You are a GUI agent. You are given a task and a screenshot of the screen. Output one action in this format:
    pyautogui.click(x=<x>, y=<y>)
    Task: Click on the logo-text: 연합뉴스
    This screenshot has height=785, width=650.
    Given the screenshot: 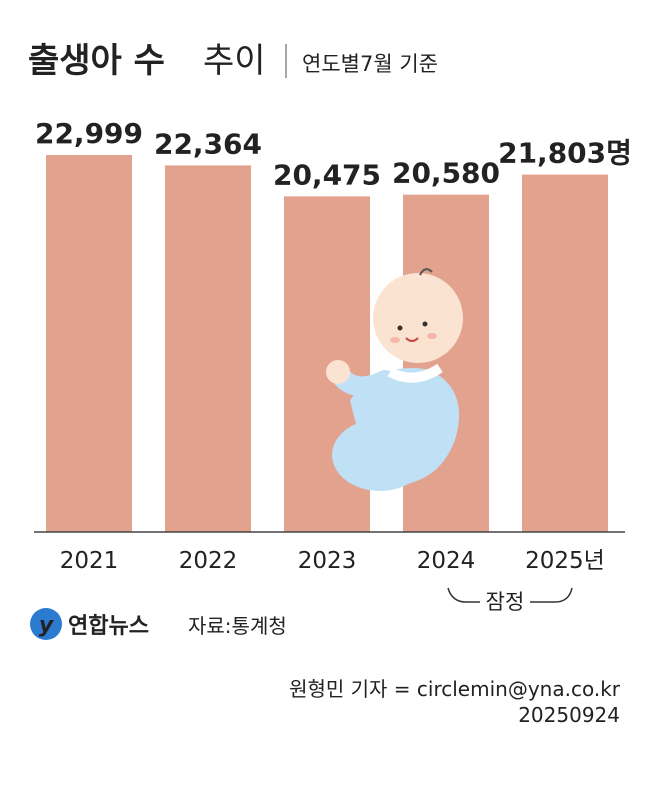 What is the action you would take?
    pyautogui.click(x=108, y=626)
    